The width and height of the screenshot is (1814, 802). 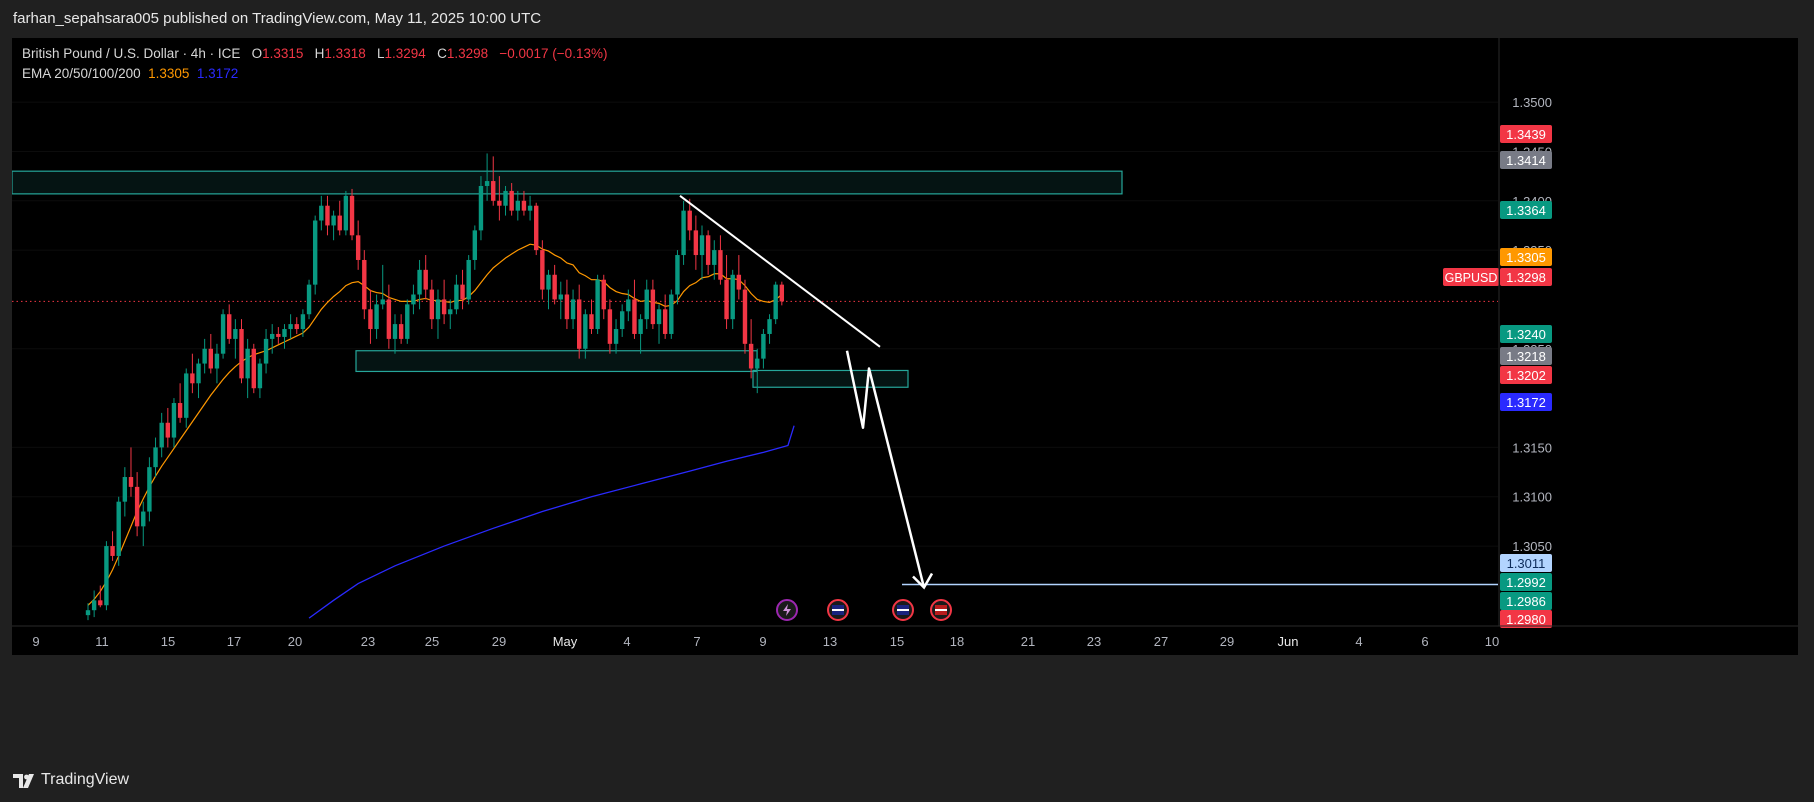 What do you see at coordinates (1526, 134) in the screenshot?
I see `price-label-high` at bounding box center [1526, 134].